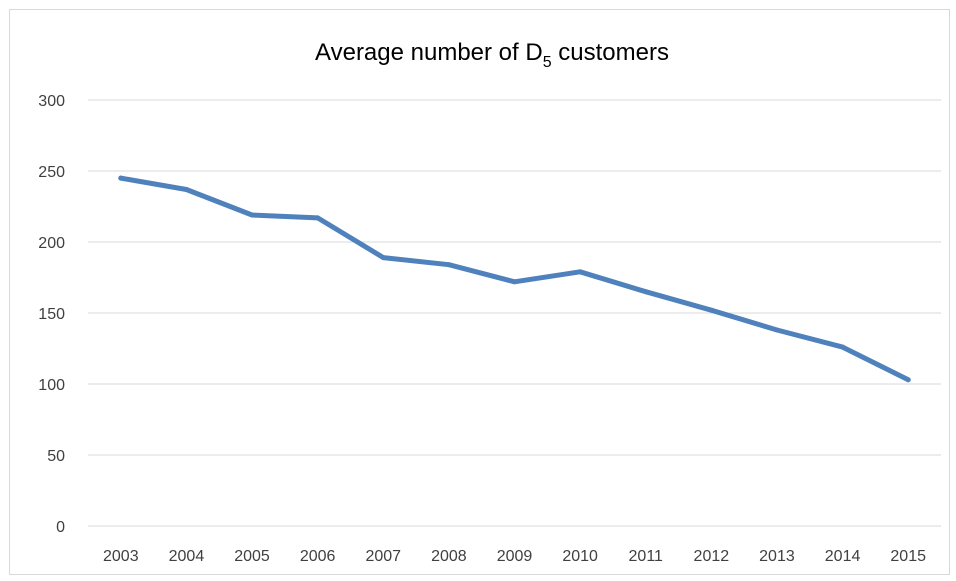 This screenshot has width=956, height=581. Describe the element at coordinates (51, 172) in the screenshot. I see `y-tick-label: 250` at that location.